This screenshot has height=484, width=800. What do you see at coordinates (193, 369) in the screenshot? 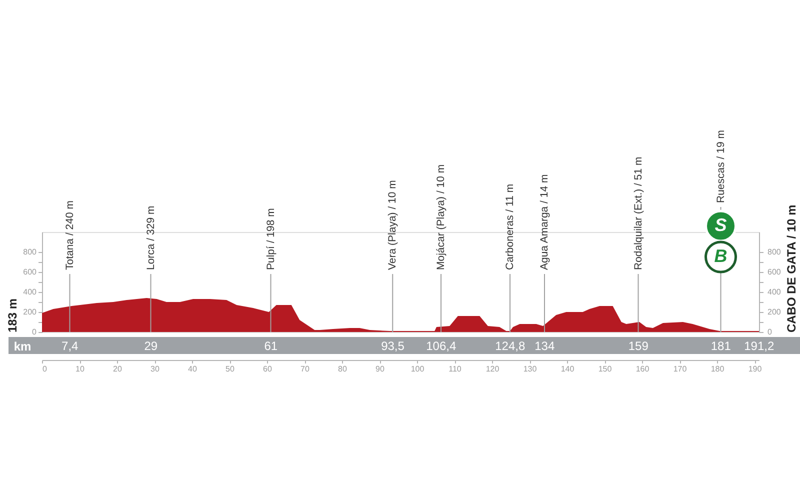
I see `x-tick-label: 40` at bounding box center [193, 369].